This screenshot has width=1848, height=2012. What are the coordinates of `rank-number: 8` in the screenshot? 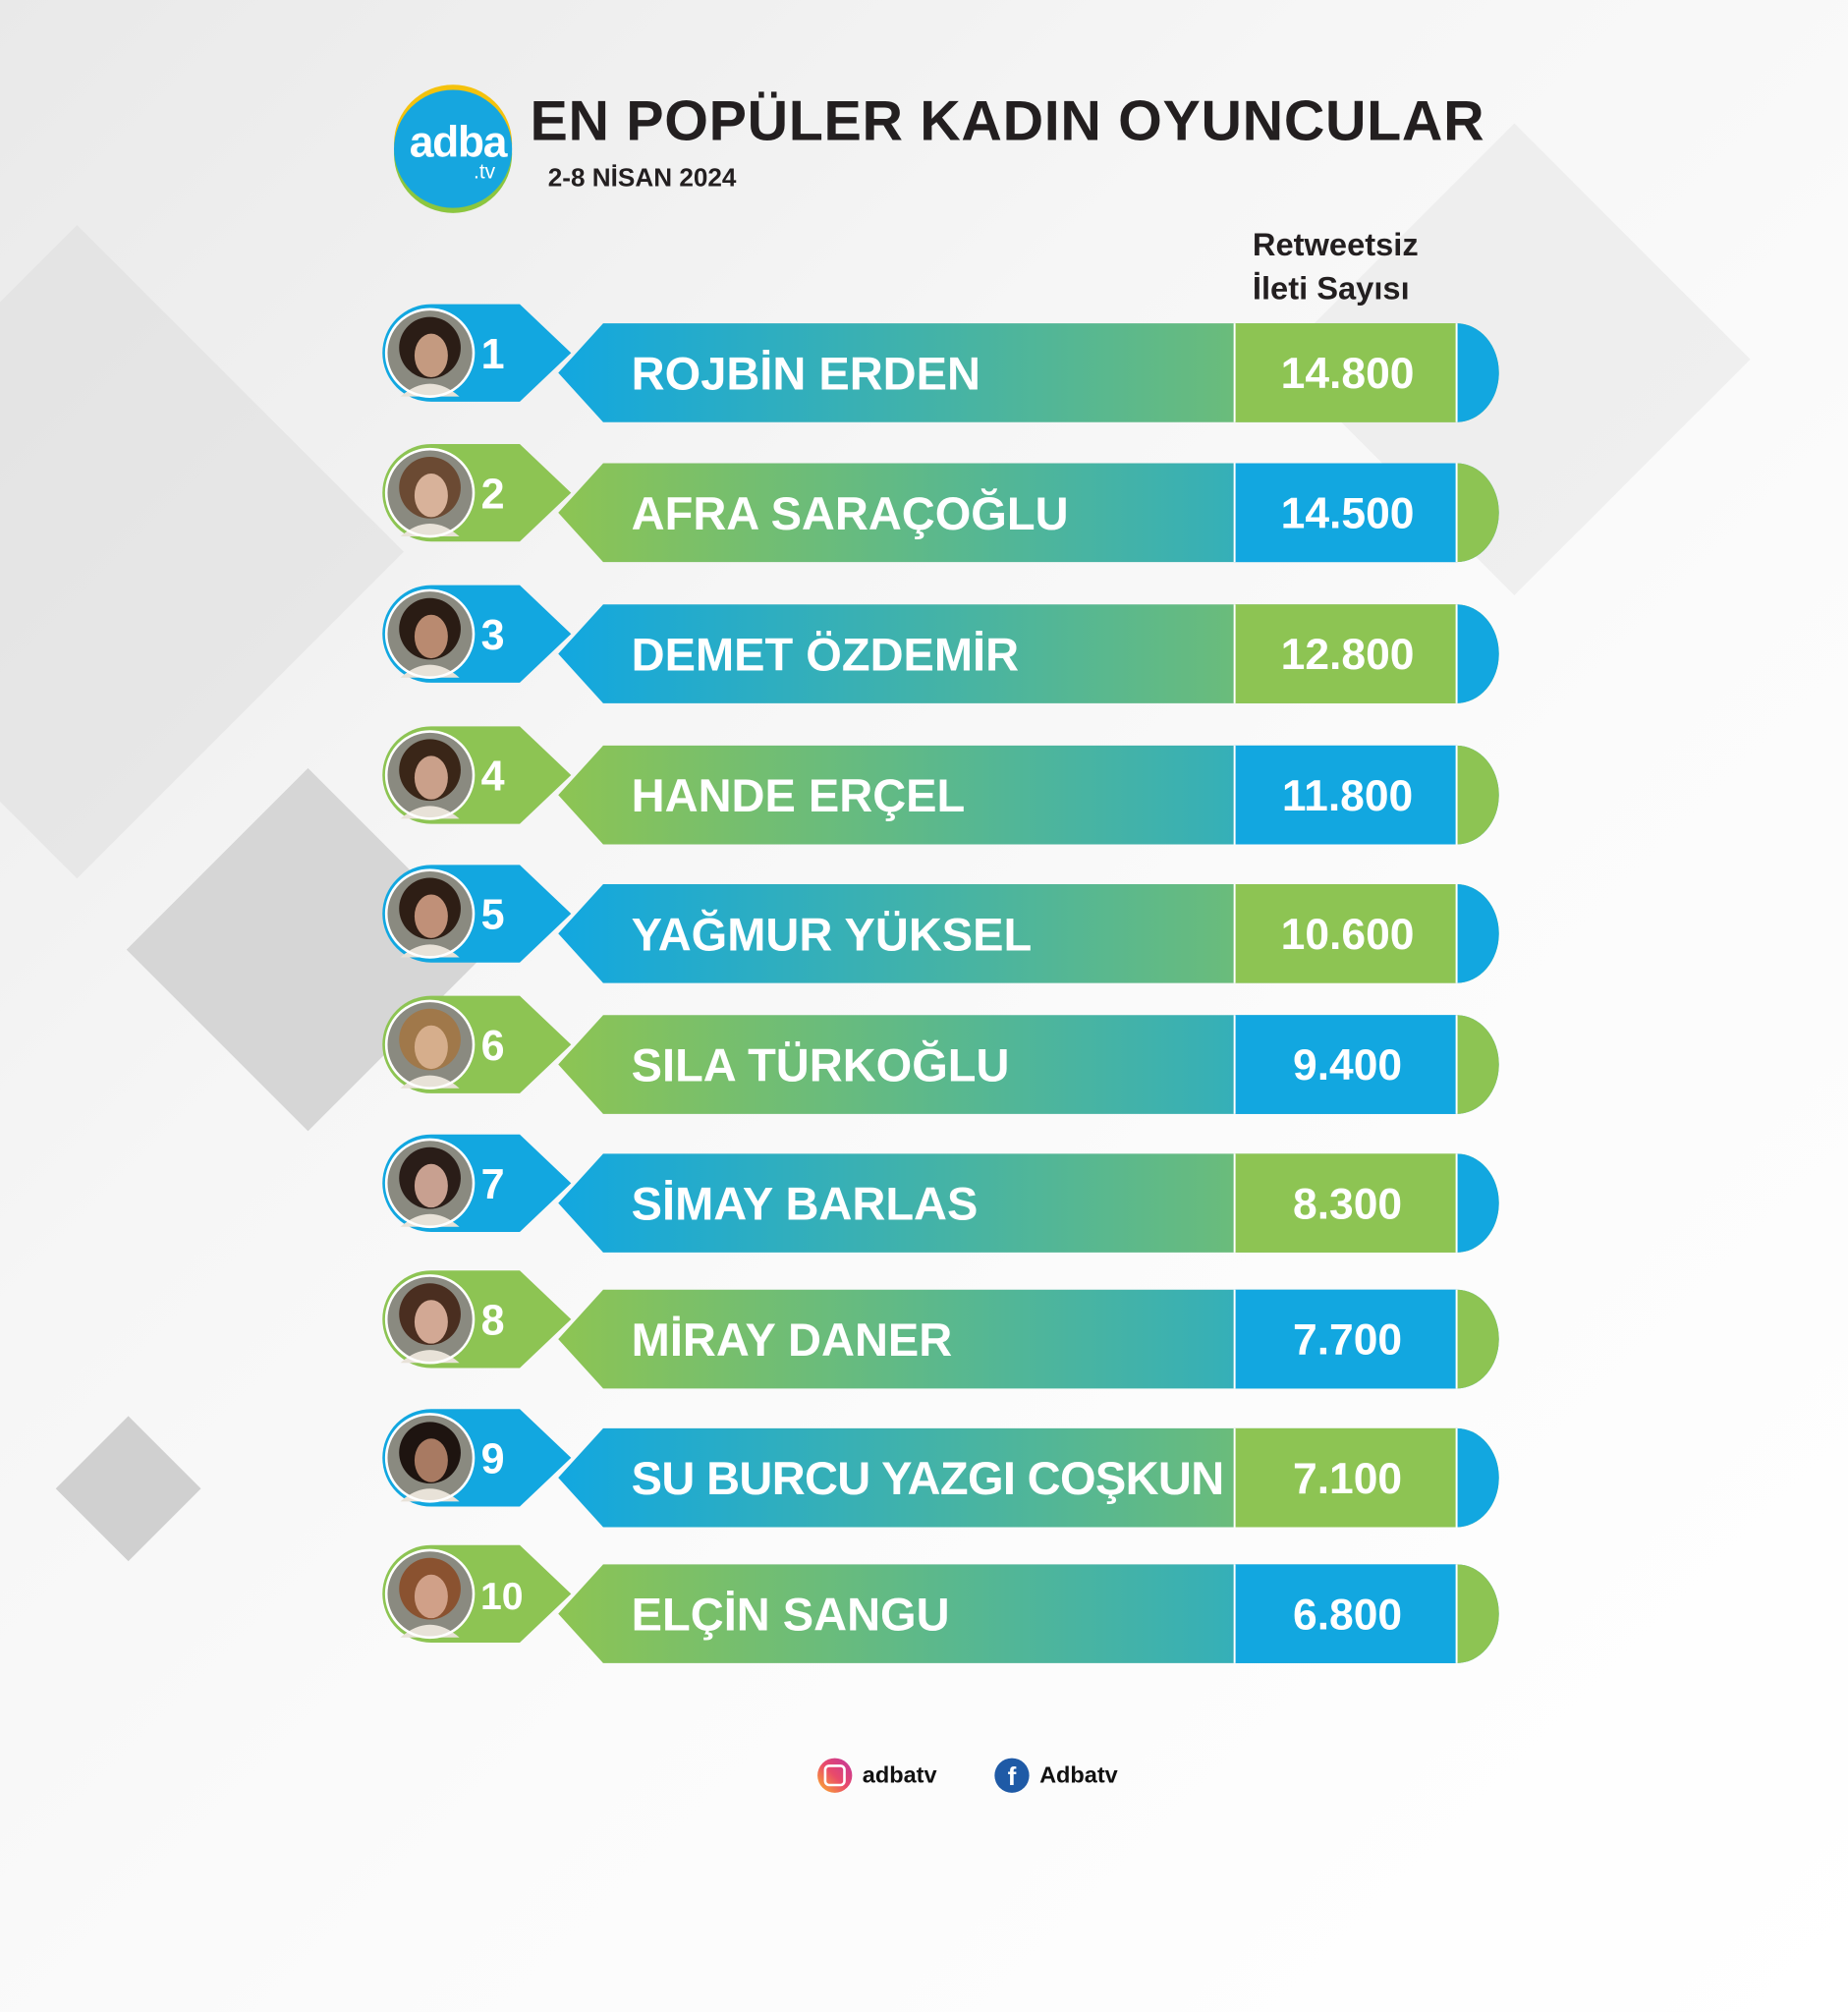 It's located at (493, 1321).